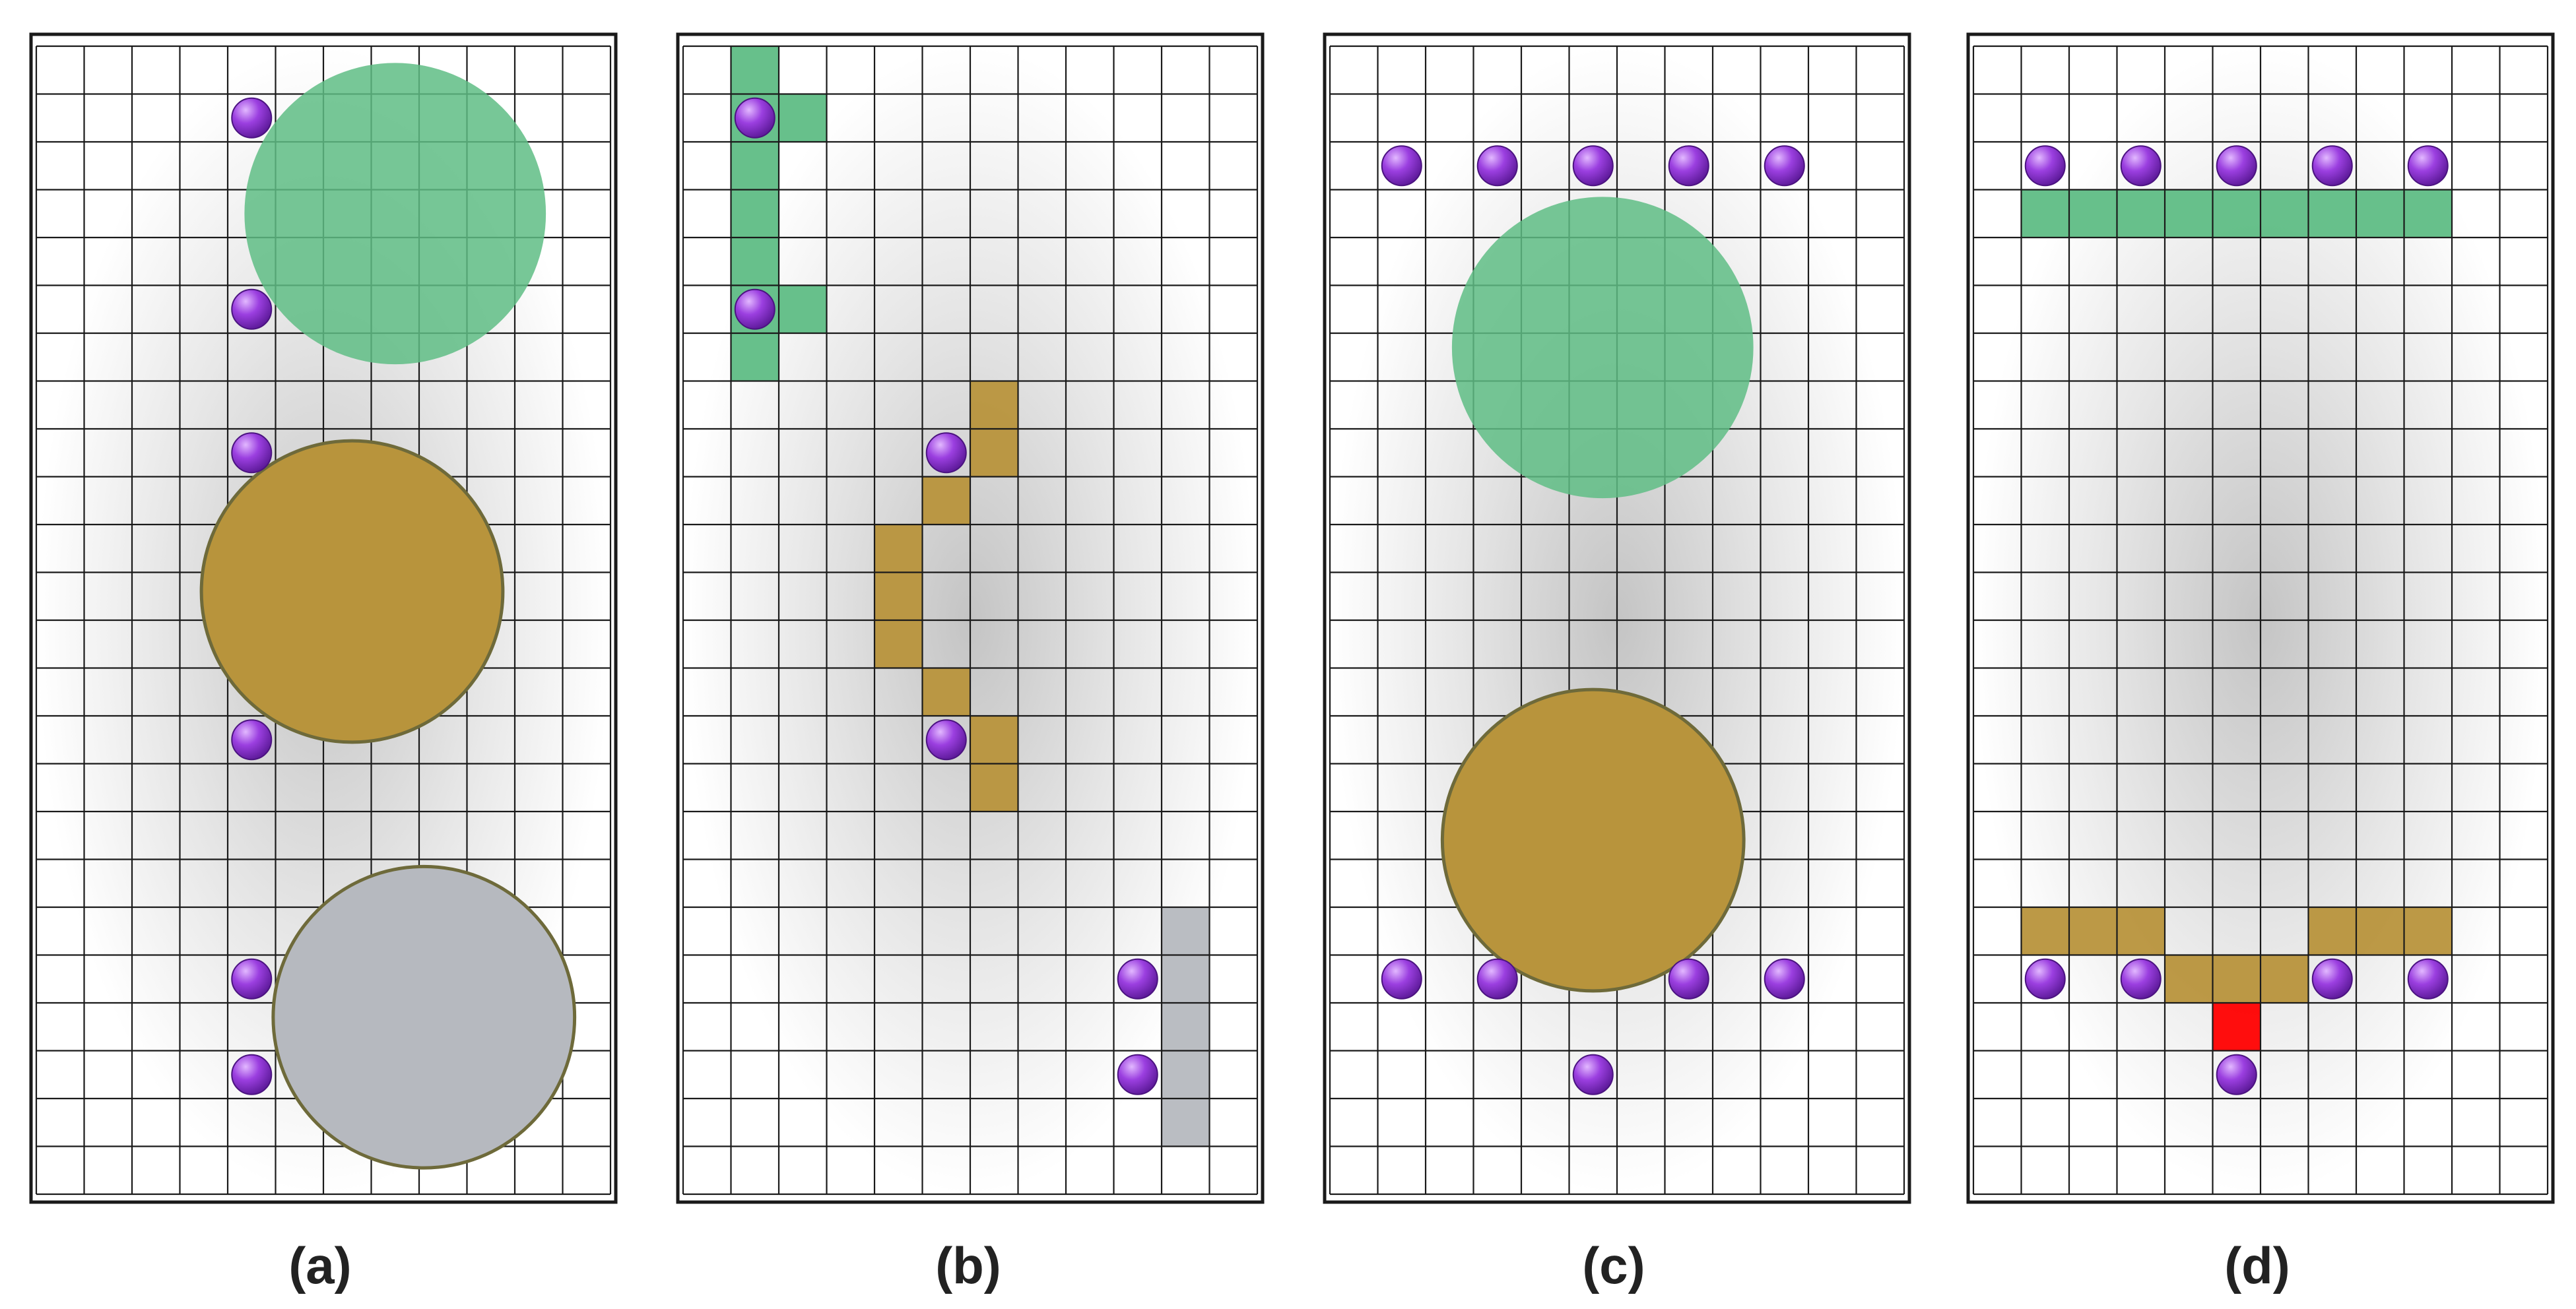 The height and width of the screenshot is (1309, 2576). I want to click on red-cell, so click(2236, 1027).